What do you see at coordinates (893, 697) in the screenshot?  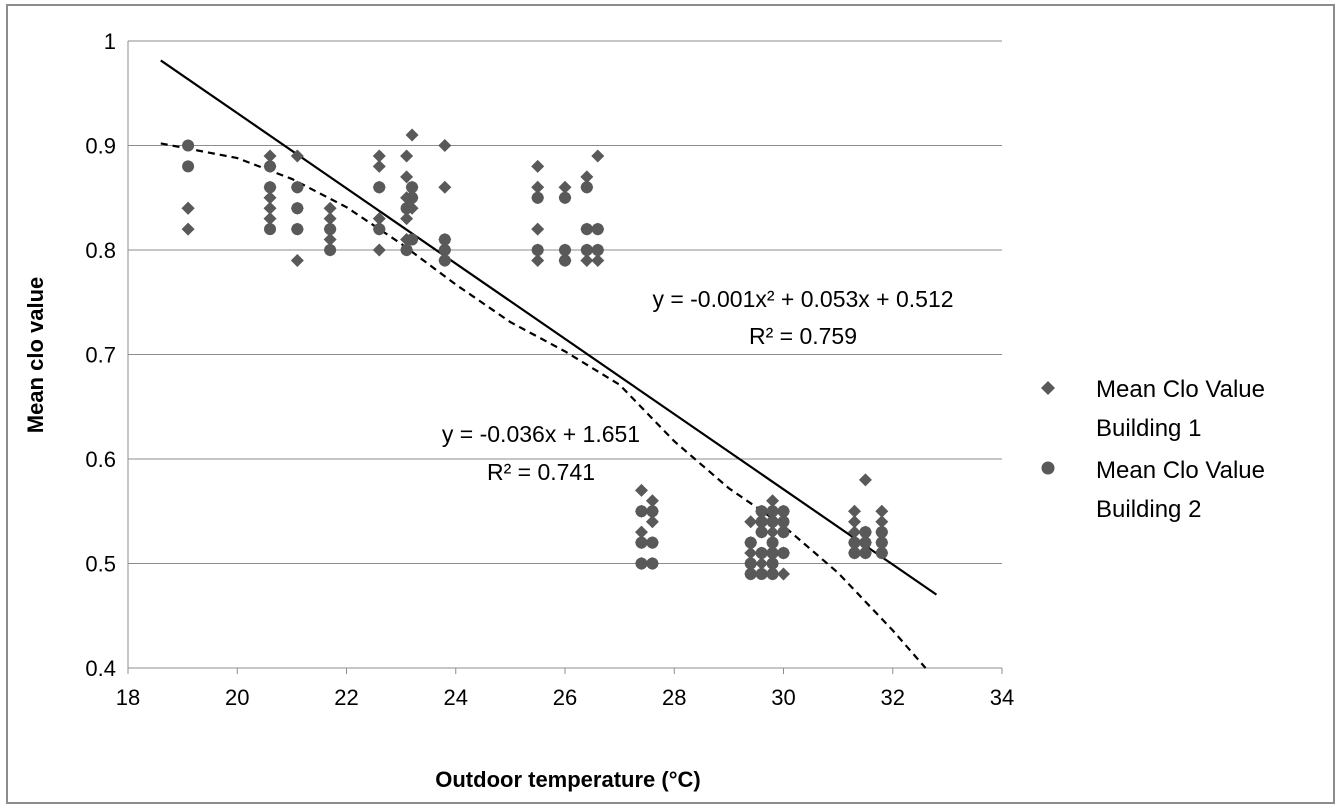 I see `x-tick-label-32: 32` at bounding box center [893, 697].